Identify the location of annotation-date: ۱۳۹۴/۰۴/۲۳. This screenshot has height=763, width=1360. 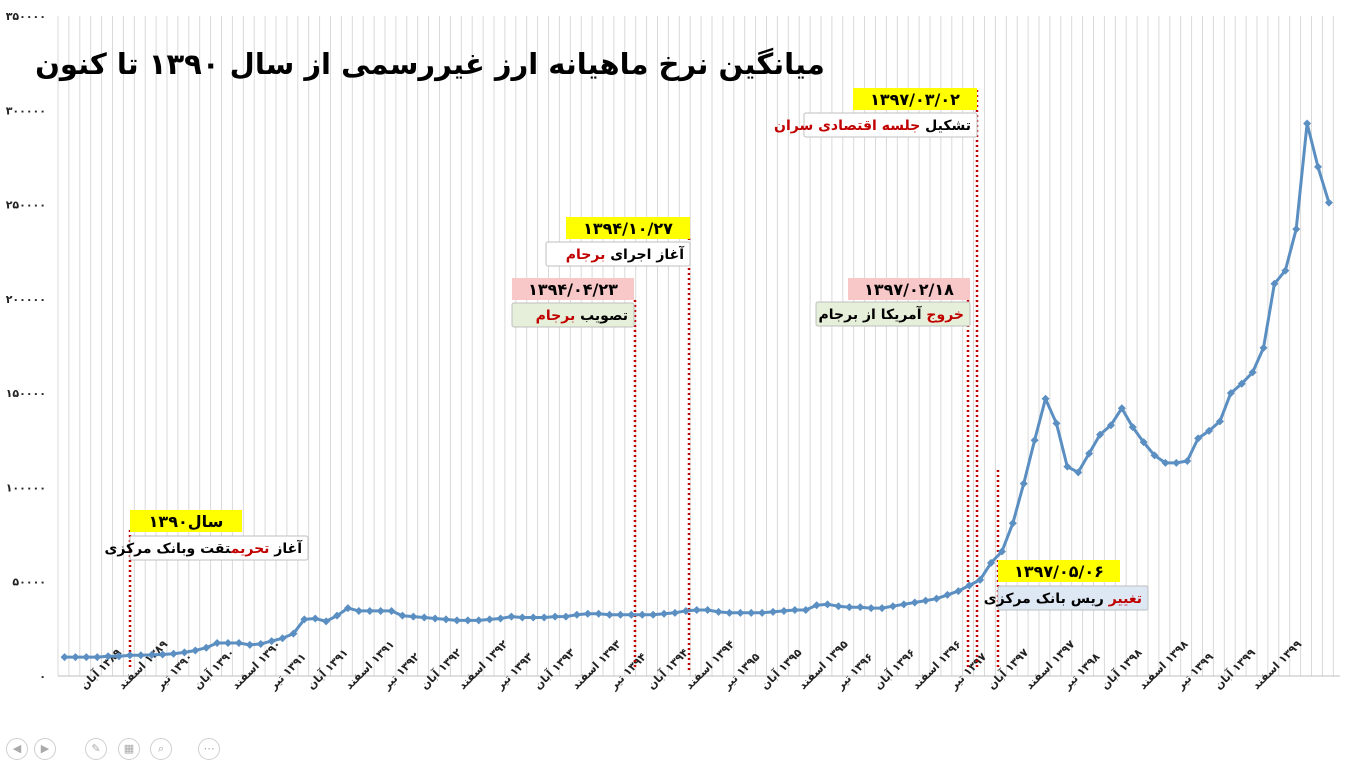
(573, 289).